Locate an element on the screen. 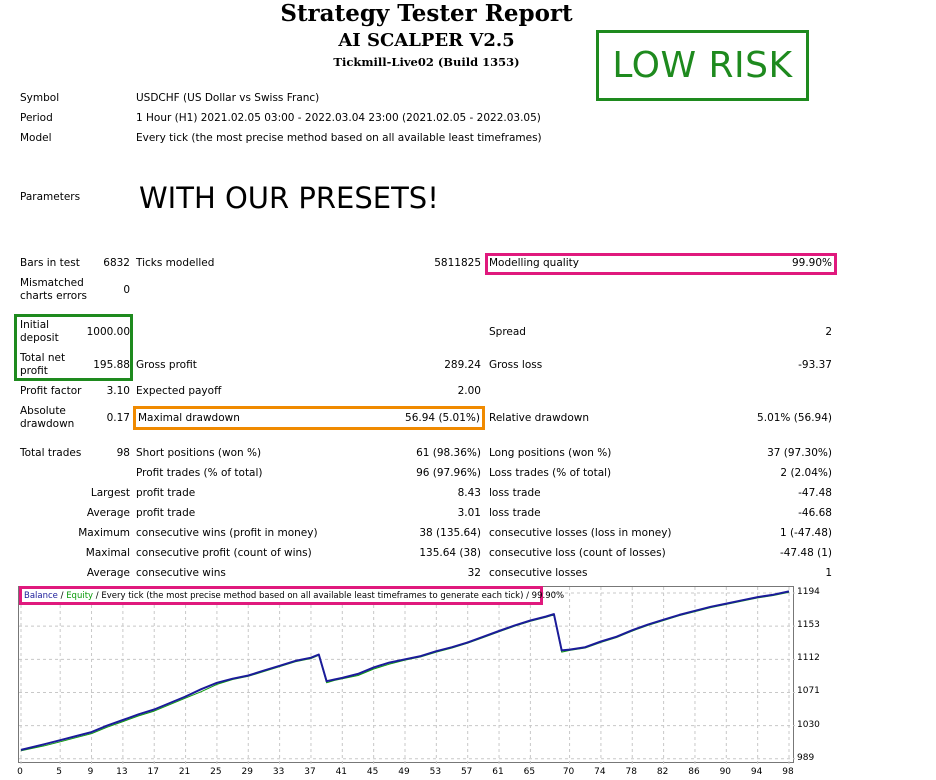  average-profit-value: 3.01 is located at coordinates (469, 513).